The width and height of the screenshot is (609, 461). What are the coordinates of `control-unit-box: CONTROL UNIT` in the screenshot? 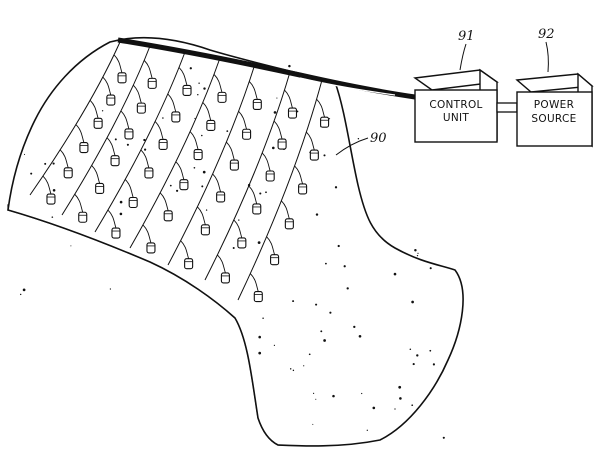 It's located at (456, 105).